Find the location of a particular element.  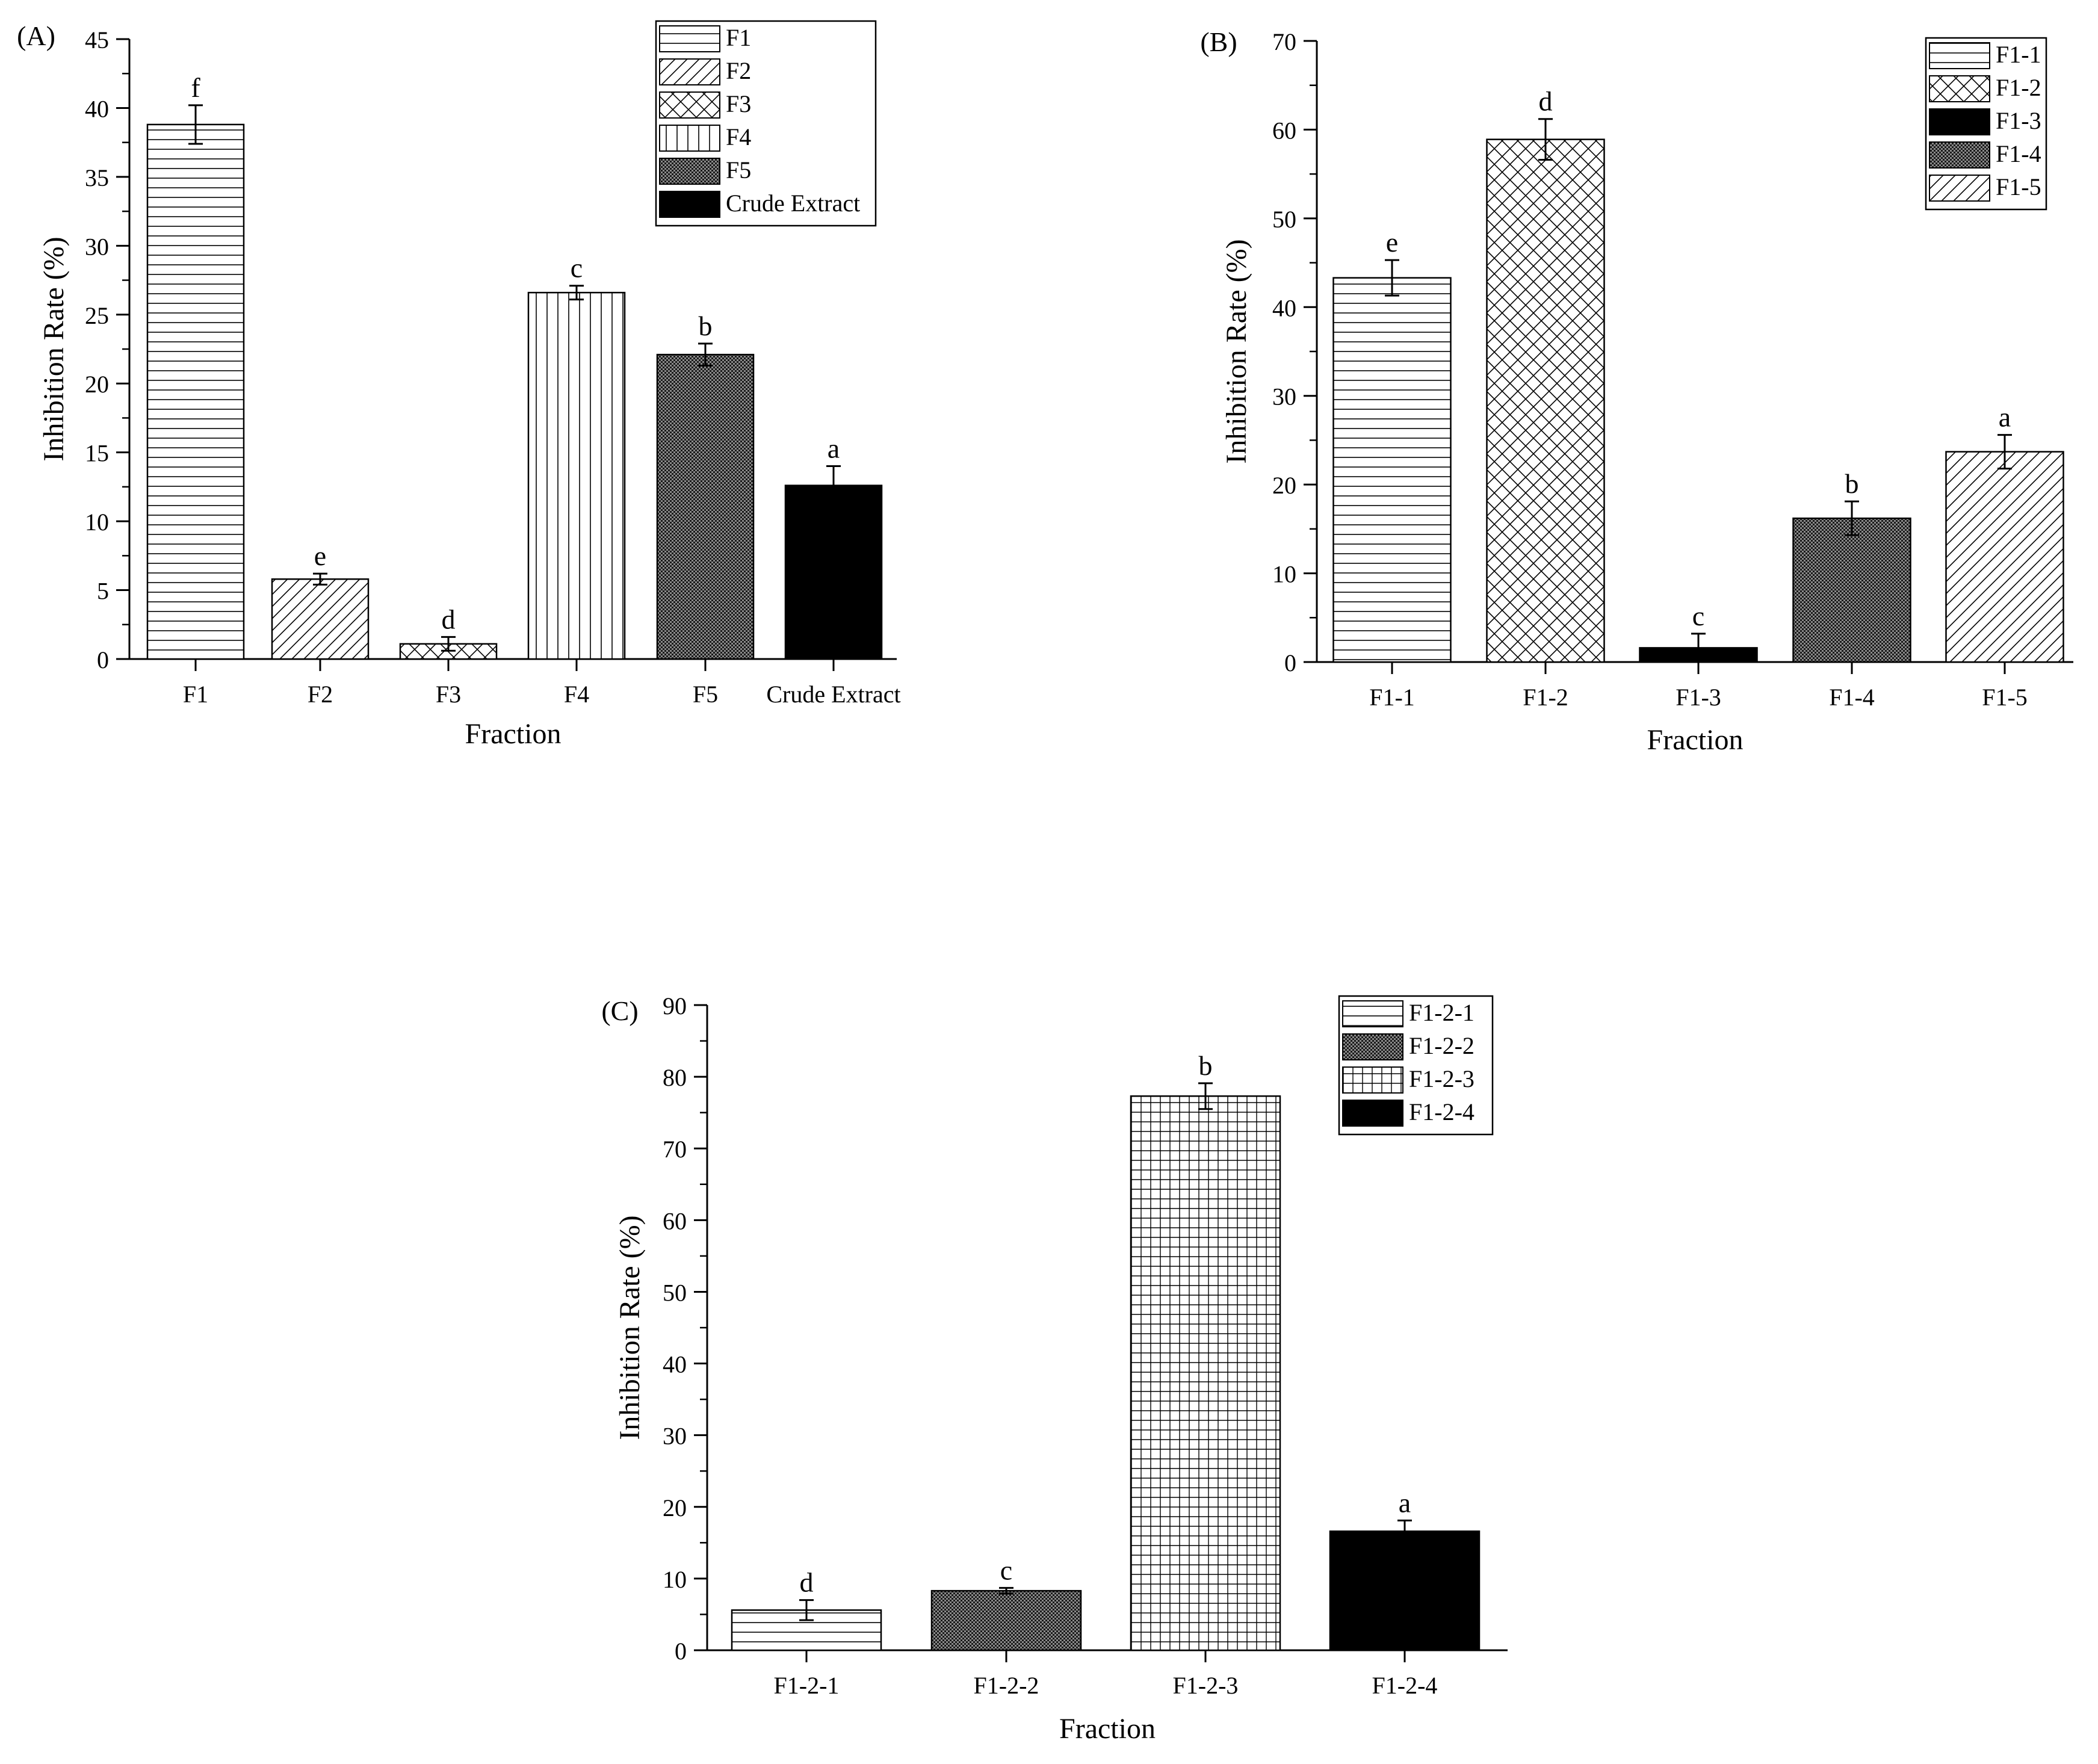

y-tick-label: 35 is located at coordinates (97, 177).